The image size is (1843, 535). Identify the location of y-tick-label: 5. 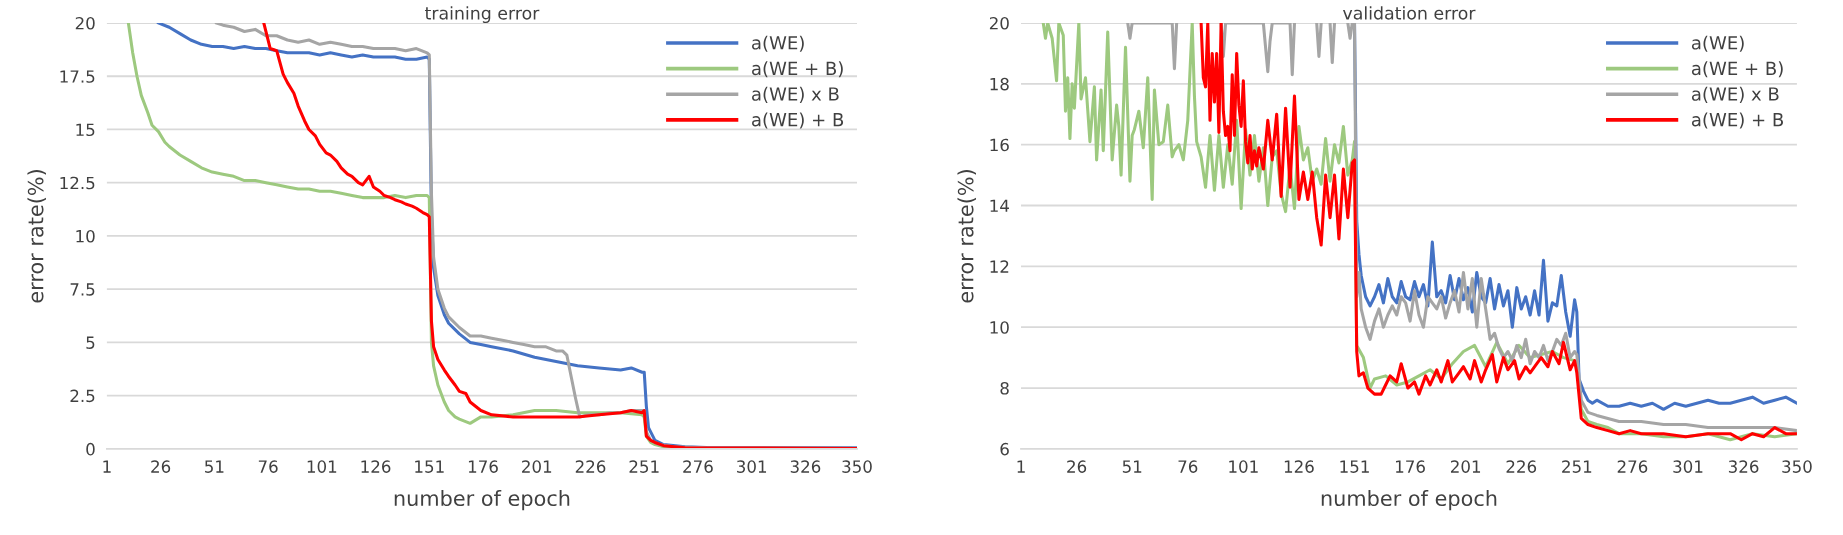
(90, 342).